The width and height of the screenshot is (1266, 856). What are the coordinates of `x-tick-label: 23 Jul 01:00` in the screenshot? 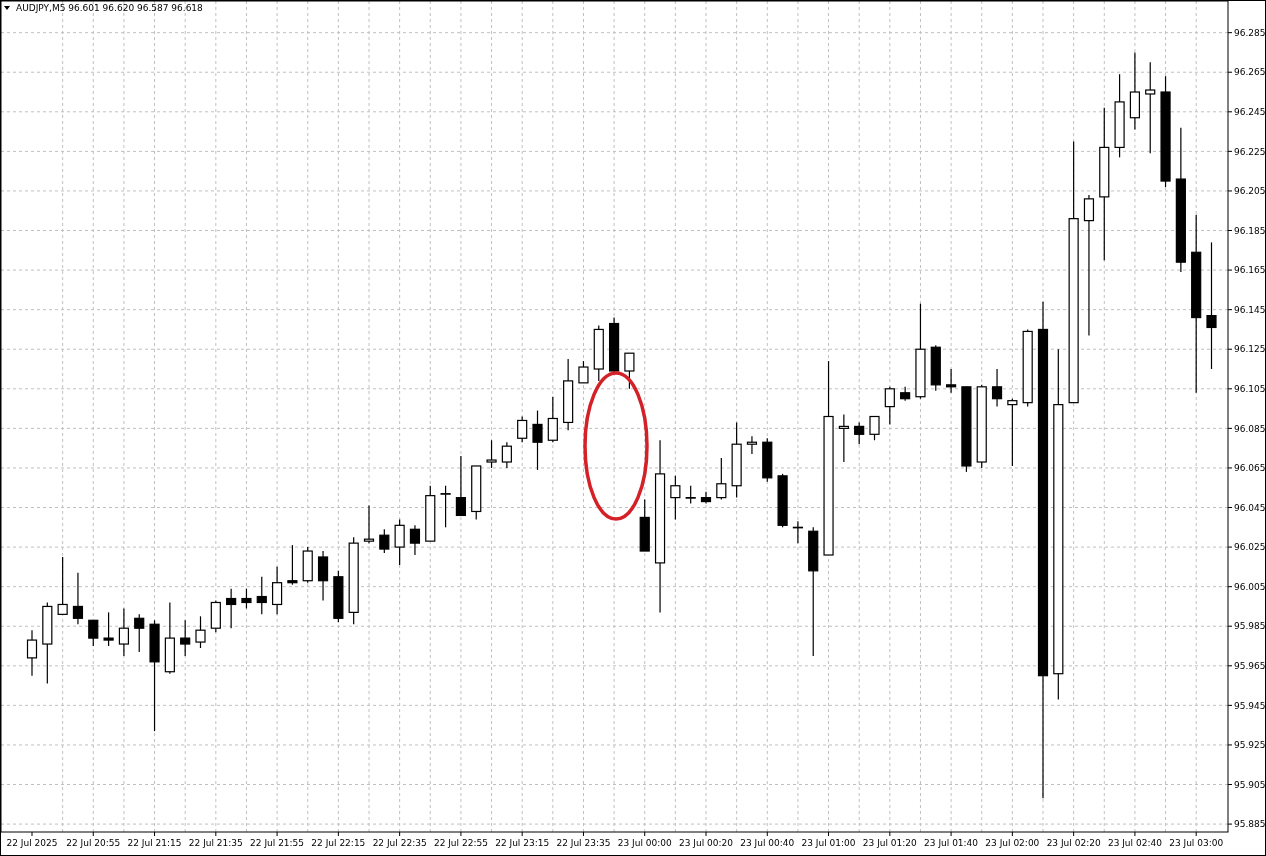 It's located at (828, 843).